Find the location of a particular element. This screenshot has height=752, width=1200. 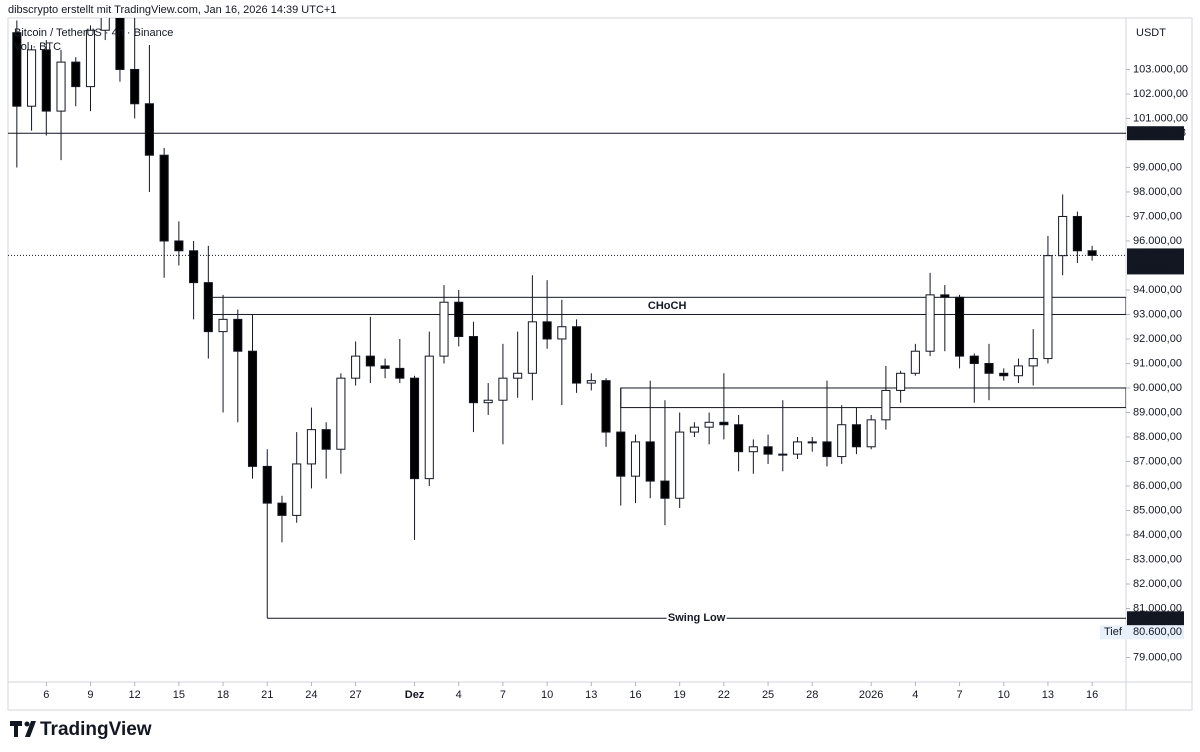

x-tick-label: 21 is located at coordinates (267, 695).